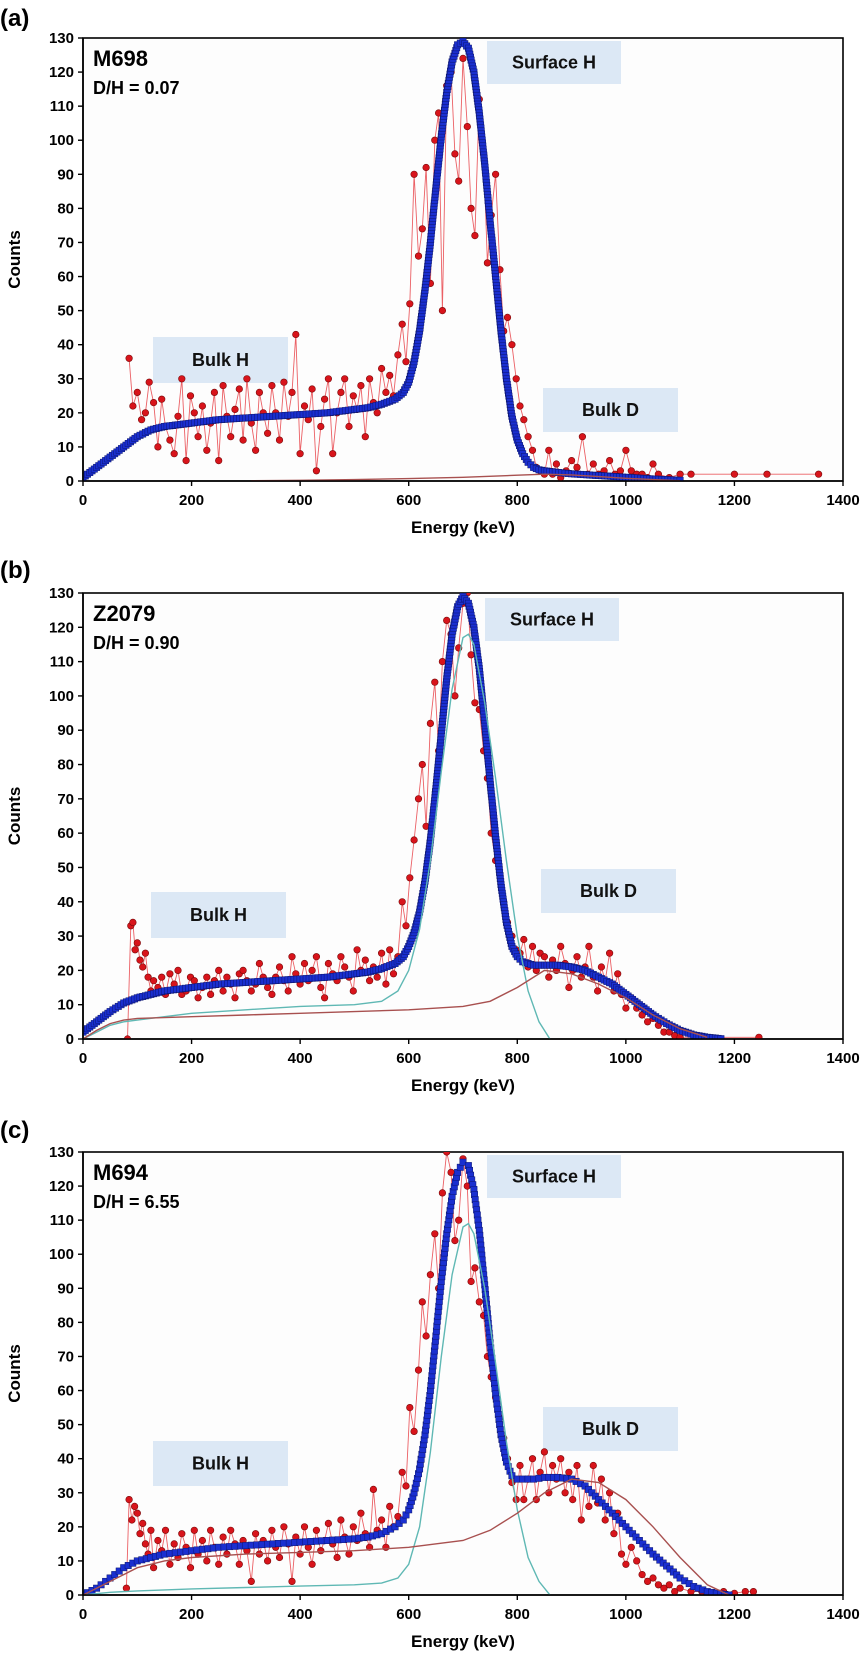  What do you see at coordinates (83, 500) in the screenshot?
I see `x-tick-label: 0` at bounding box center [83, 500].